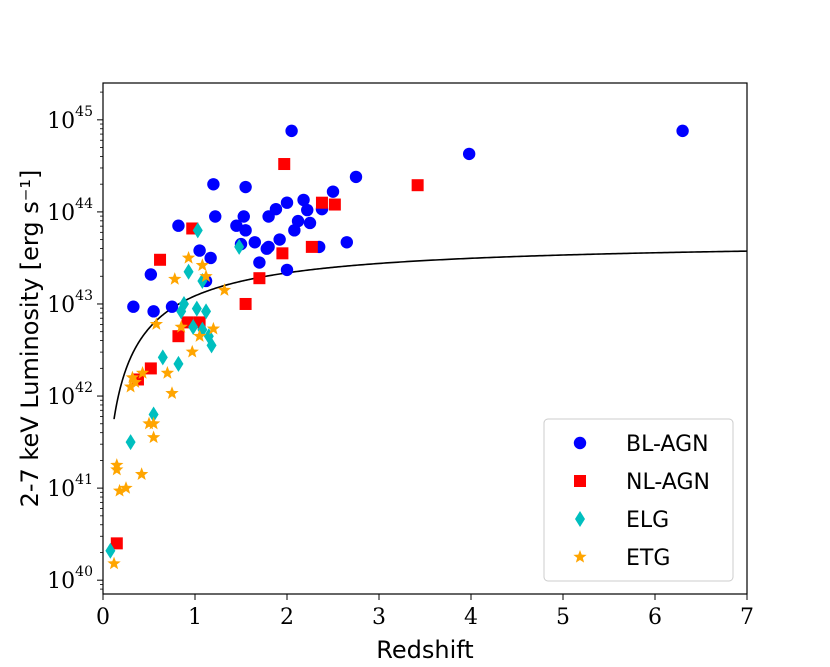 This screenshot has height=667, width=830. I want to click on y-tick-label: 1041, so click(70, 487).